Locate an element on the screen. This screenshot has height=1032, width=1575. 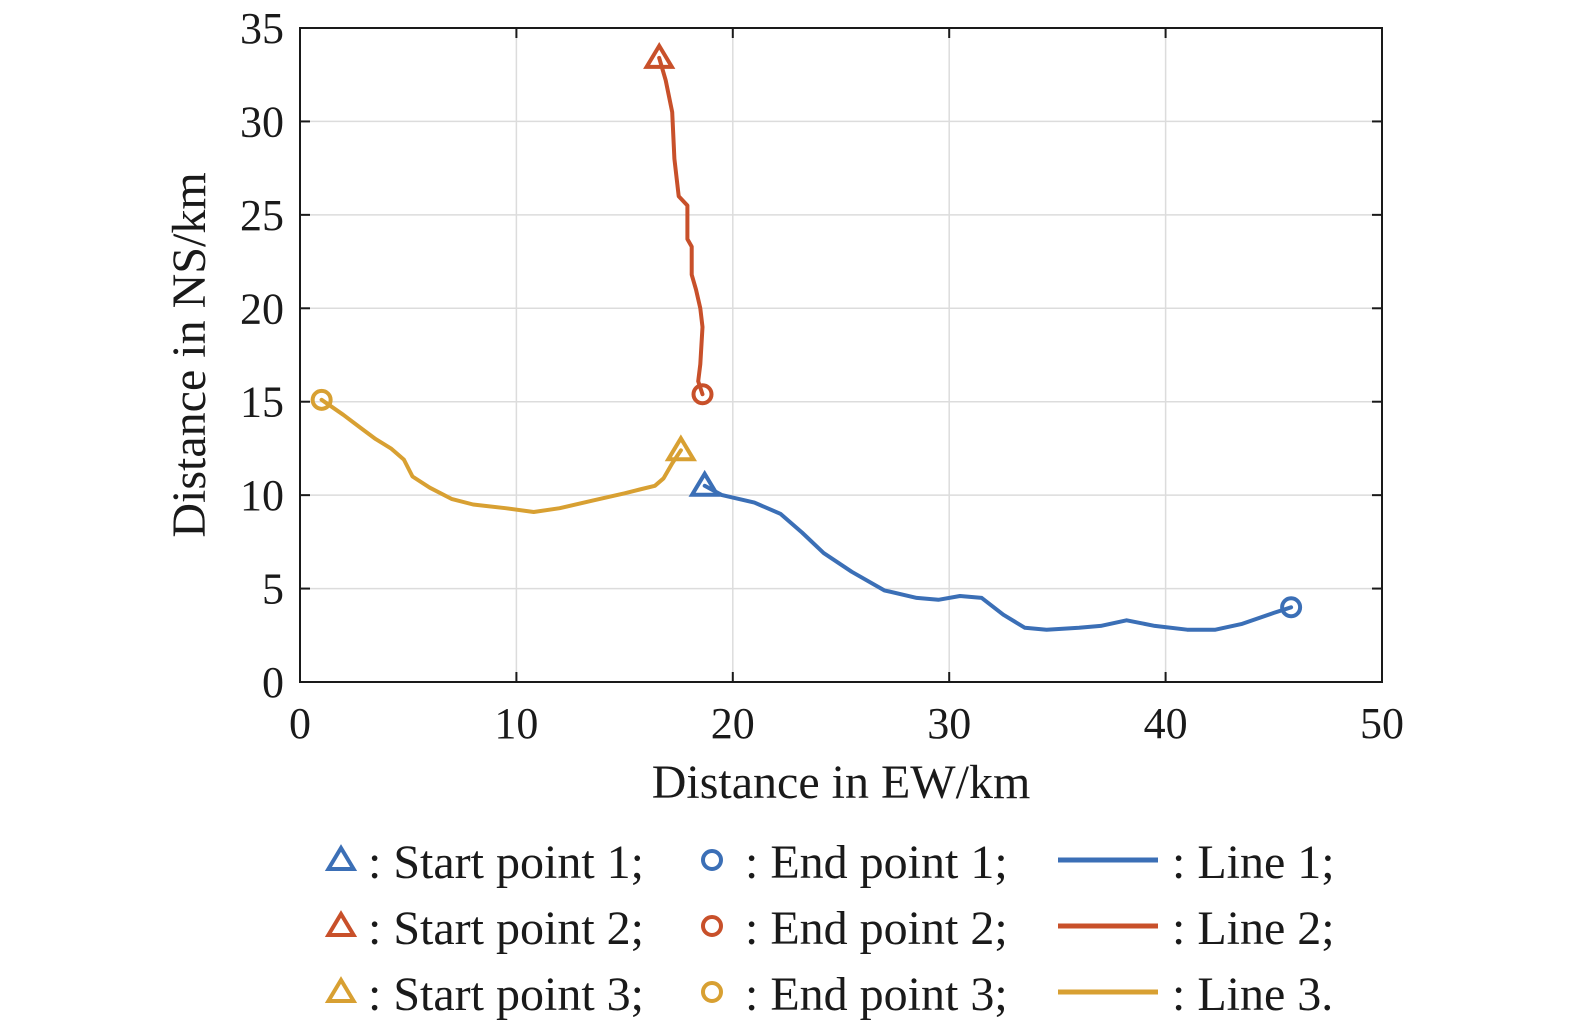
y-tick-label: 10 is located at coordinates (262, 495).